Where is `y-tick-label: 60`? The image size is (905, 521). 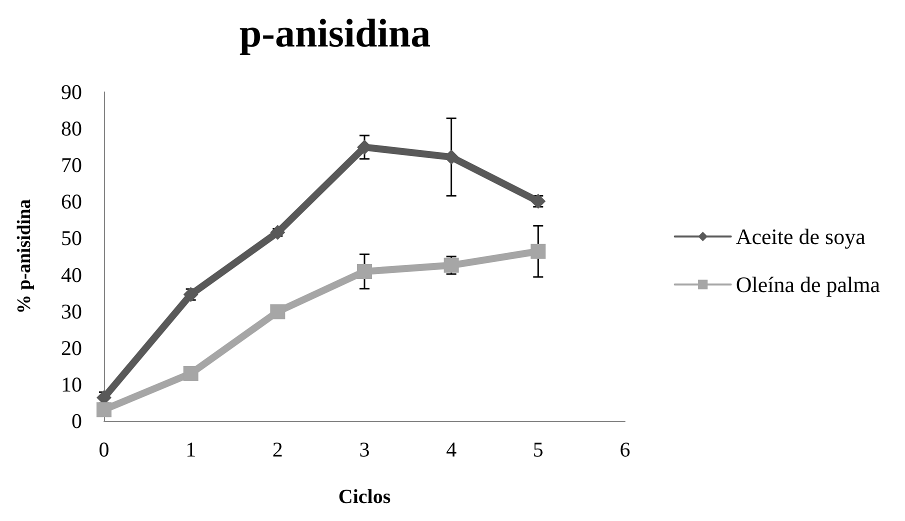 y-tick-label: 60 is located at coordinates (71, 202).